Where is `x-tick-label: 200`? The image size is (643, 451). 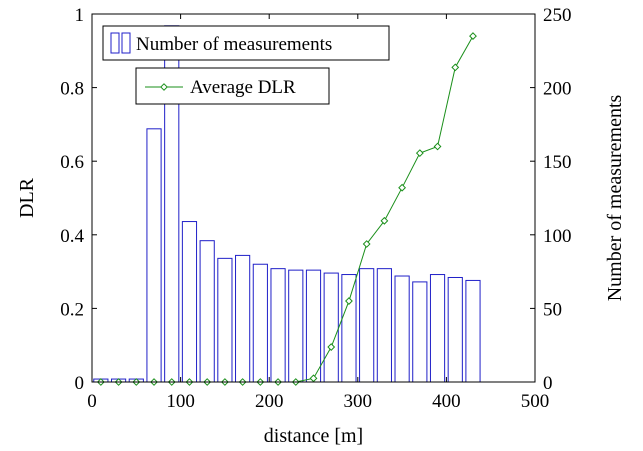 x-tick-label: 200 is located at coordinates (269, 401).